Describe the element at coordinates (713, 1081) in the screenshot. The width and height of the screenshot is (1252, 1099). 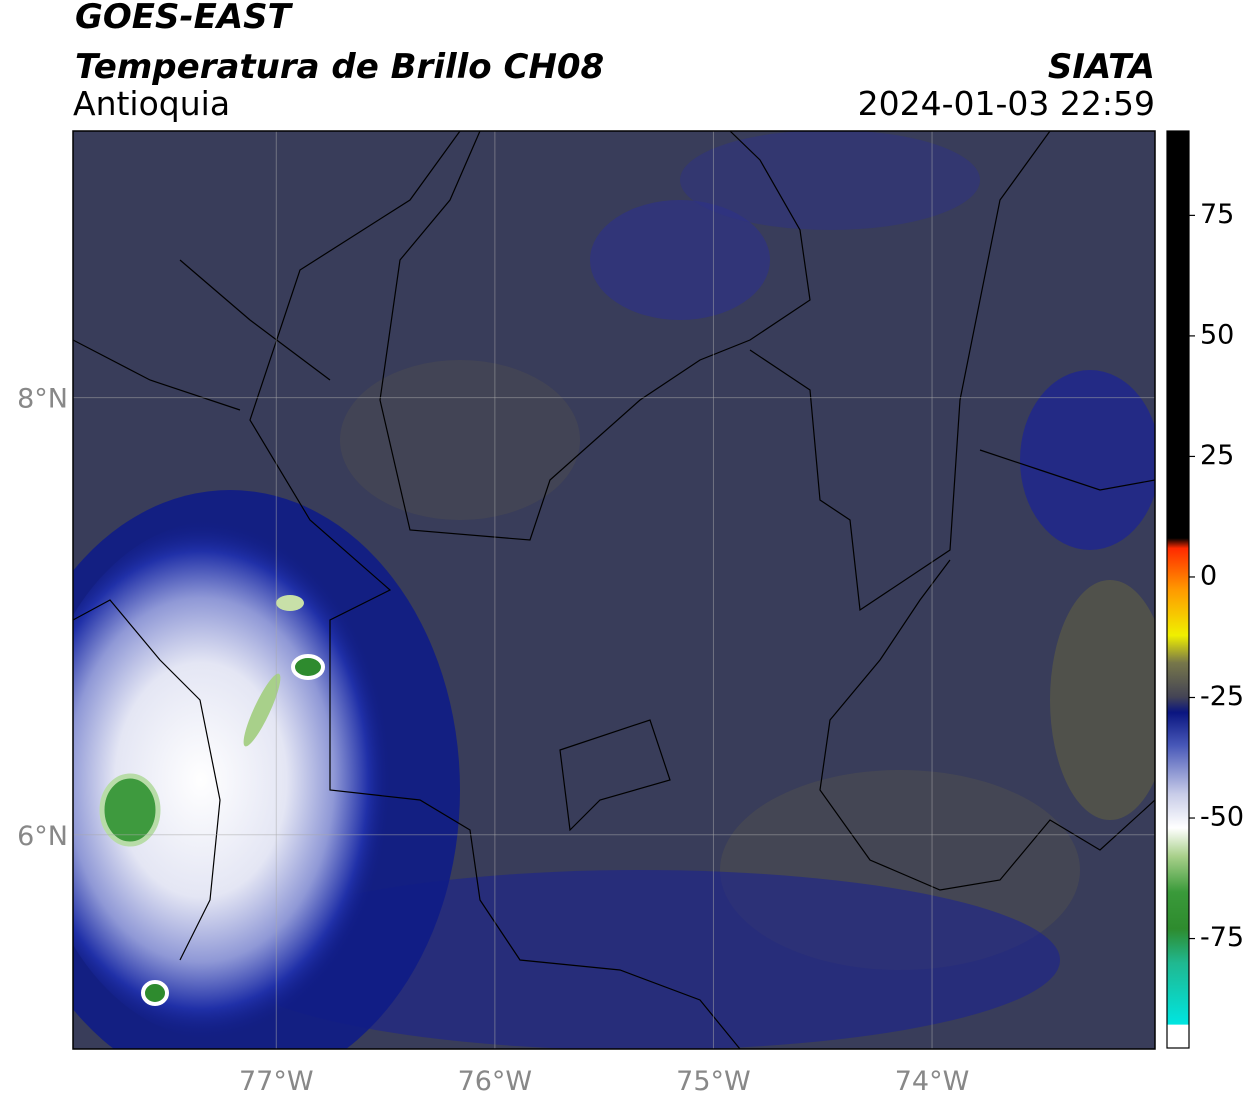
I see `x-tick-label: 75°W` at that location.